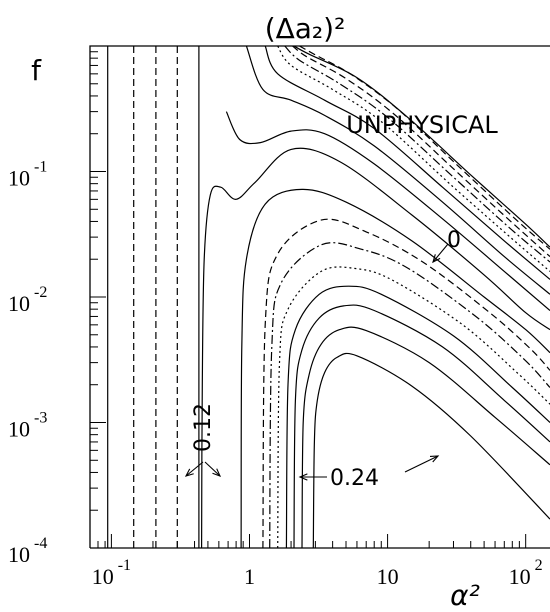 This screenshot has width=550, height=612. Describe the element at coordinates (305, 28) in the screenshot. I see `chart-title: (Δa₂)²` at that location.